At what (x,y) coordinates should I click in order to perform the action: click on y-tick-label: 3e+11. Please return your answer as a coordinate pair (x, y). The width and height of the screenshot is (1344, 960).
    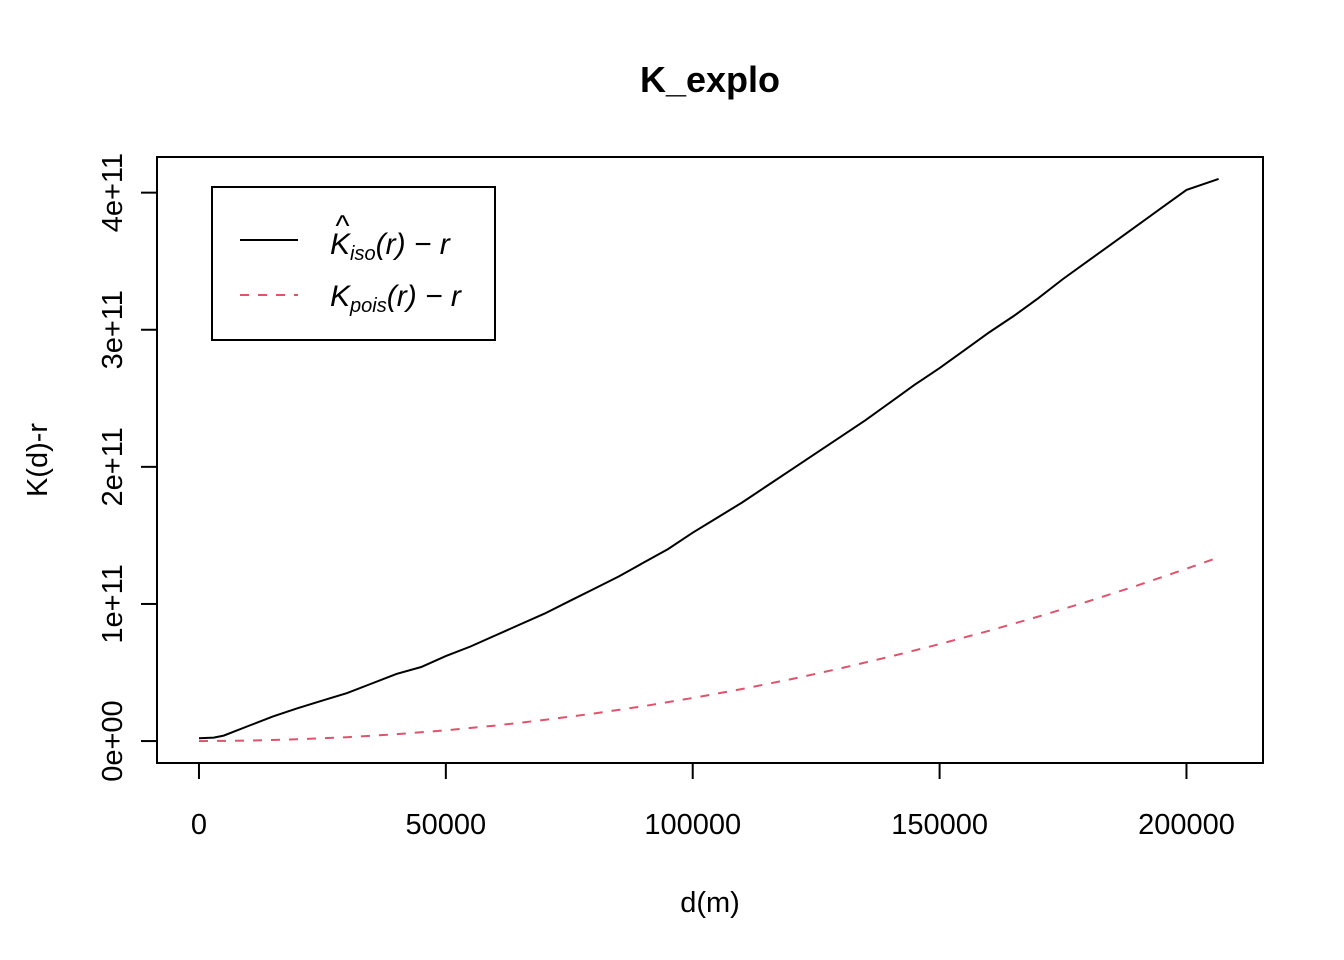
    Looking at the image, I should click on (113, 329).